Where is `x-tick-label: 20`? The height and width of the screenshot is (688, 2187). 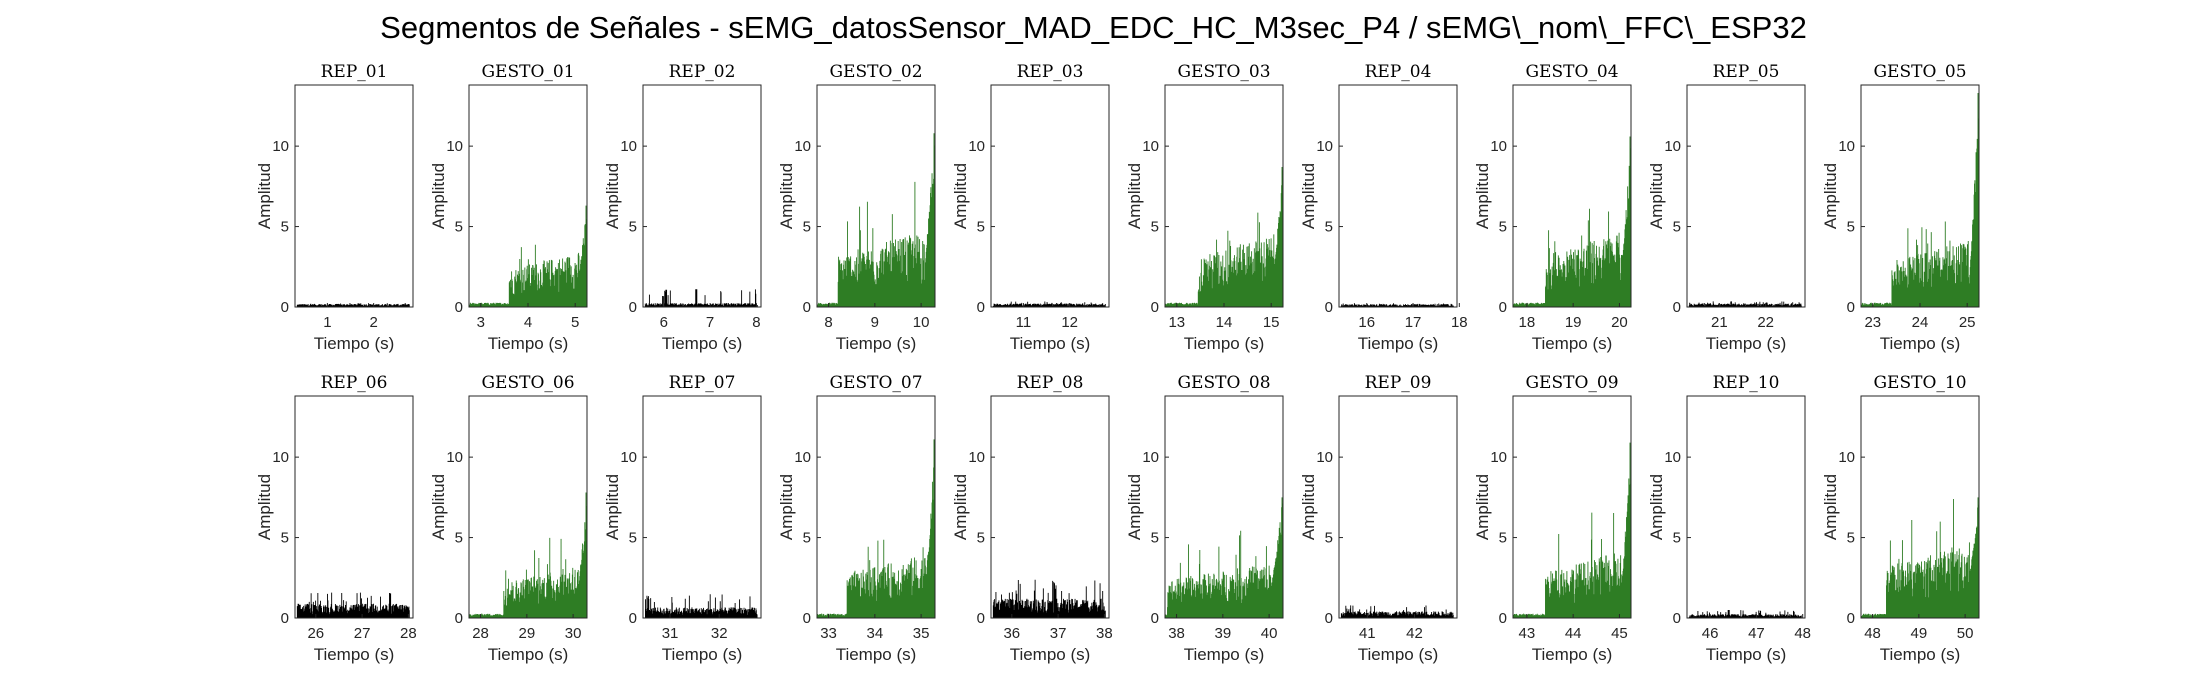 x-tick-label: 20 is located at coordinates (1619, 322).